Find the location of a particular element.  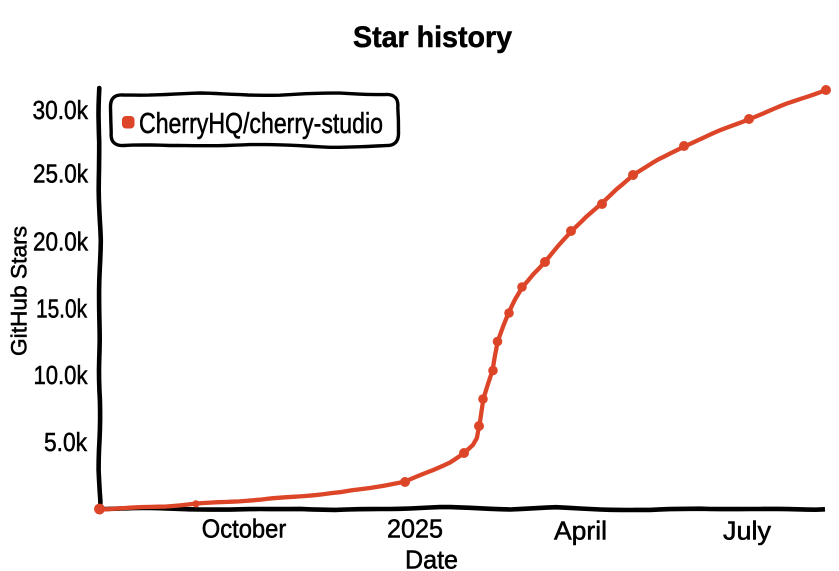

svg-text: October is located at coordinates (244, 529).